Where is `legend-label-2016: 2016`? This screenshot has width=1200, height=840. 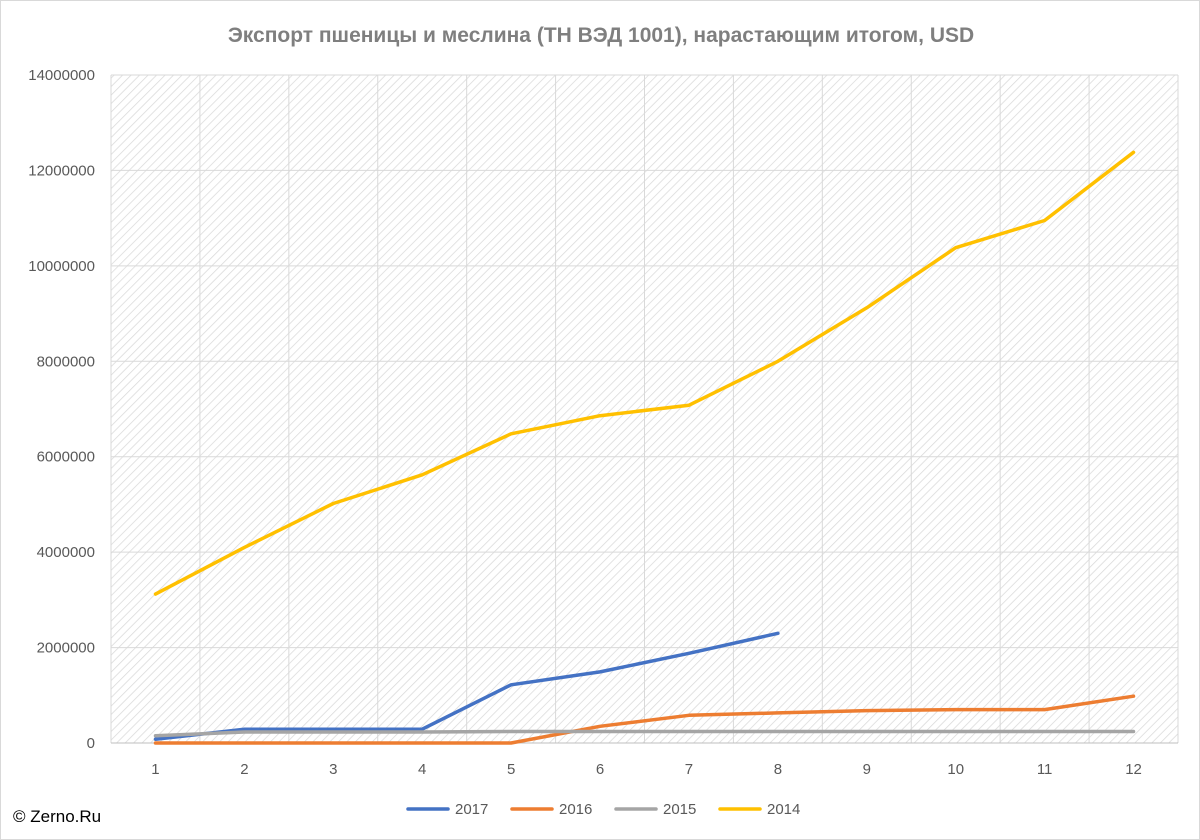
legend-label-2016: 2016 is located at coordinates (575, 809).